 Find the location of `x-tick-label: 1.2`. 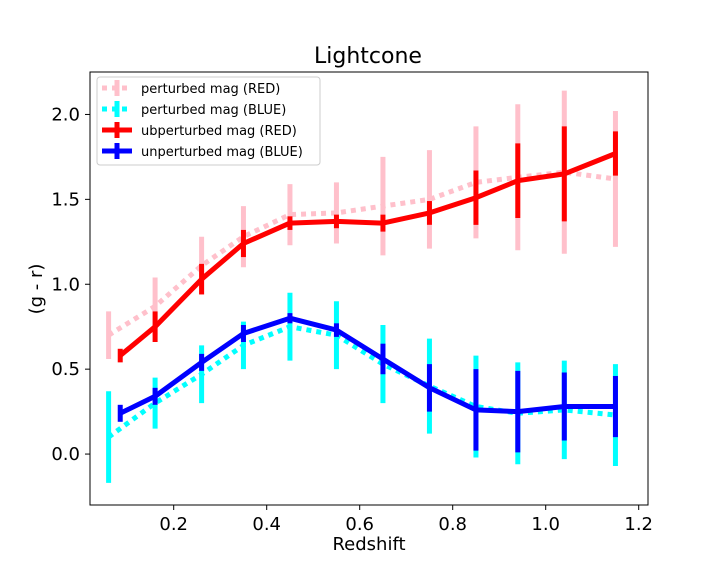

x-tick-label: 1.2 is located at coordinates (638, 524).